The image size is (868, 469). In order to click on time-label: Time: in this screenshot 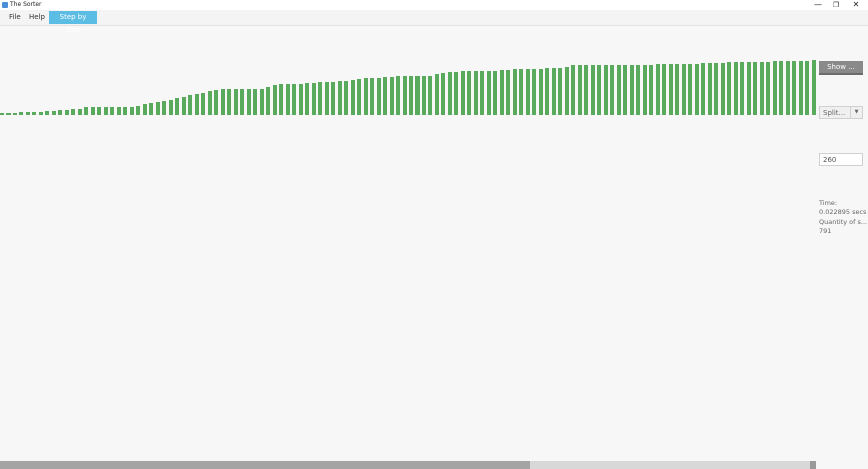, I will do `click(828, 203)`.